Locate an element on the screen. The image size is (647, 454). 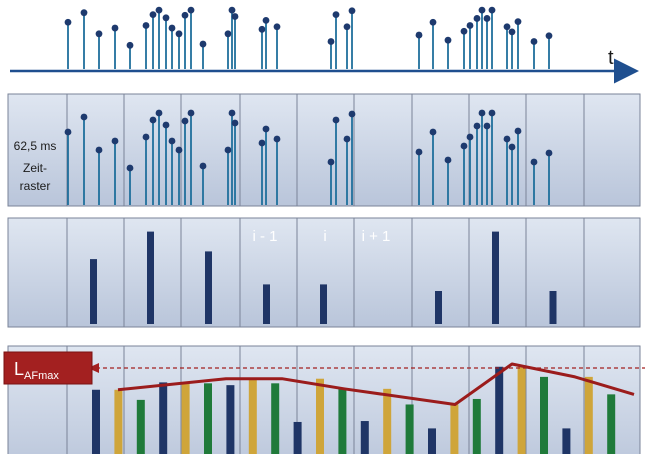
window-label-i-minus-1: i - 1 is located at coordinates (264, 236).